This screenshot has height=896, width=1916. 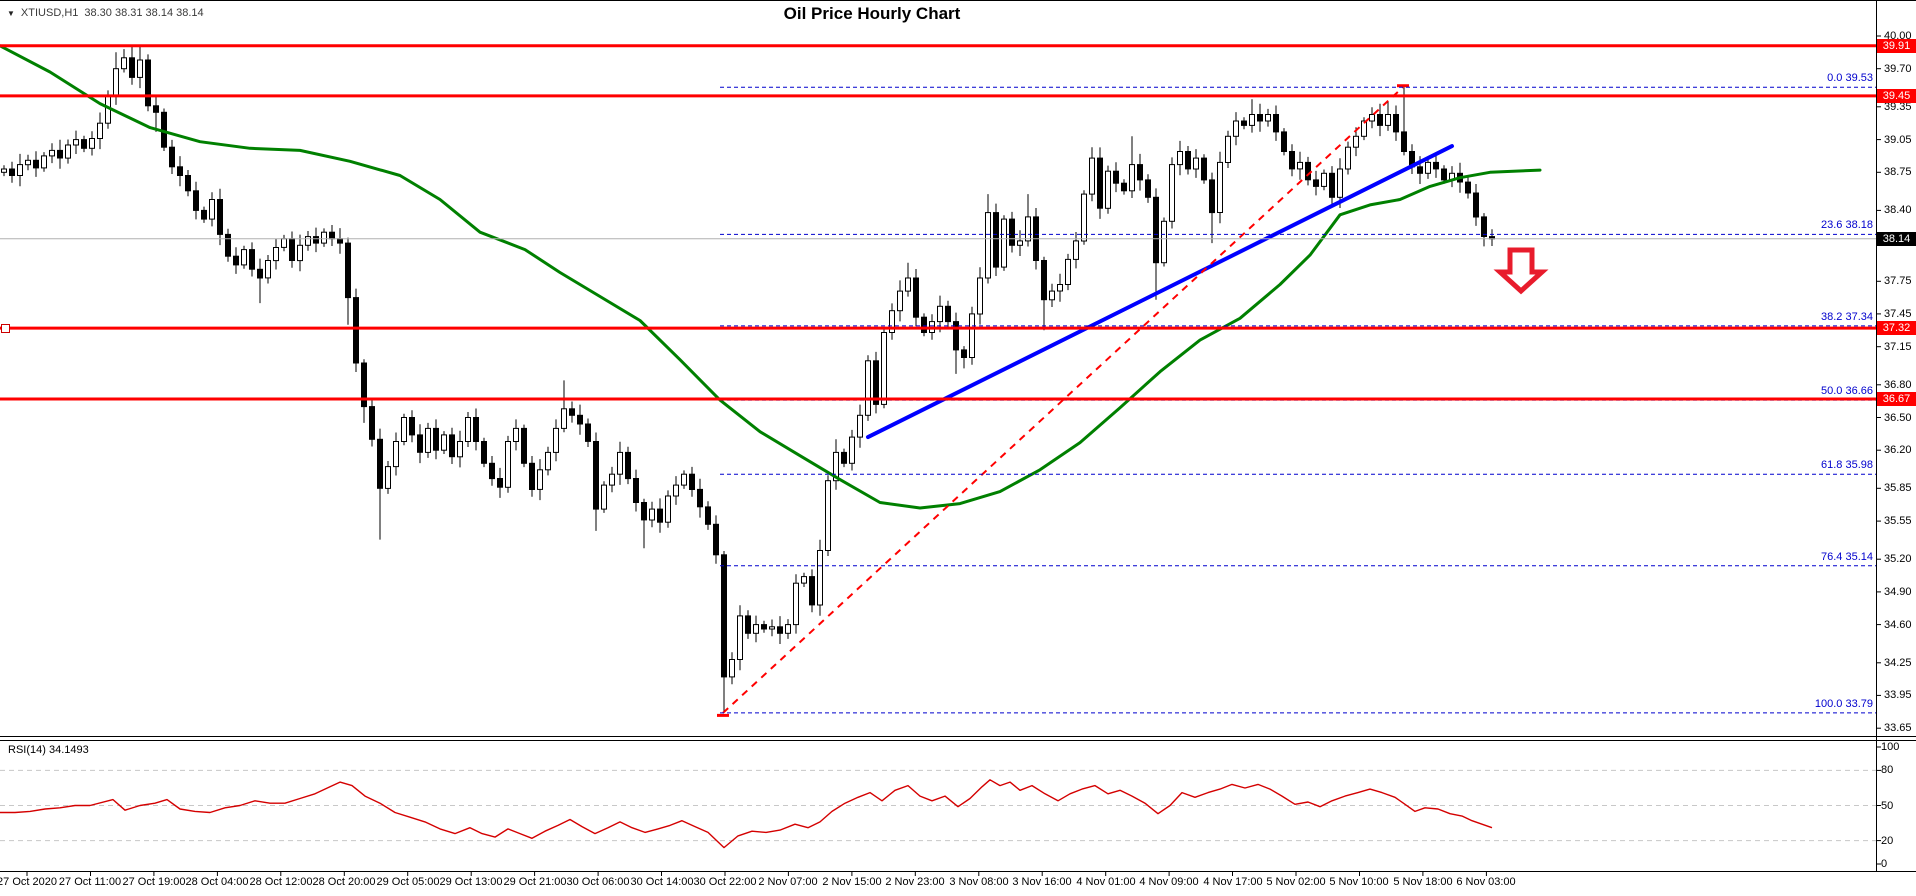 I want to click on time-tick-label: 28 Oct 04:00, so click(x=217, y=882).